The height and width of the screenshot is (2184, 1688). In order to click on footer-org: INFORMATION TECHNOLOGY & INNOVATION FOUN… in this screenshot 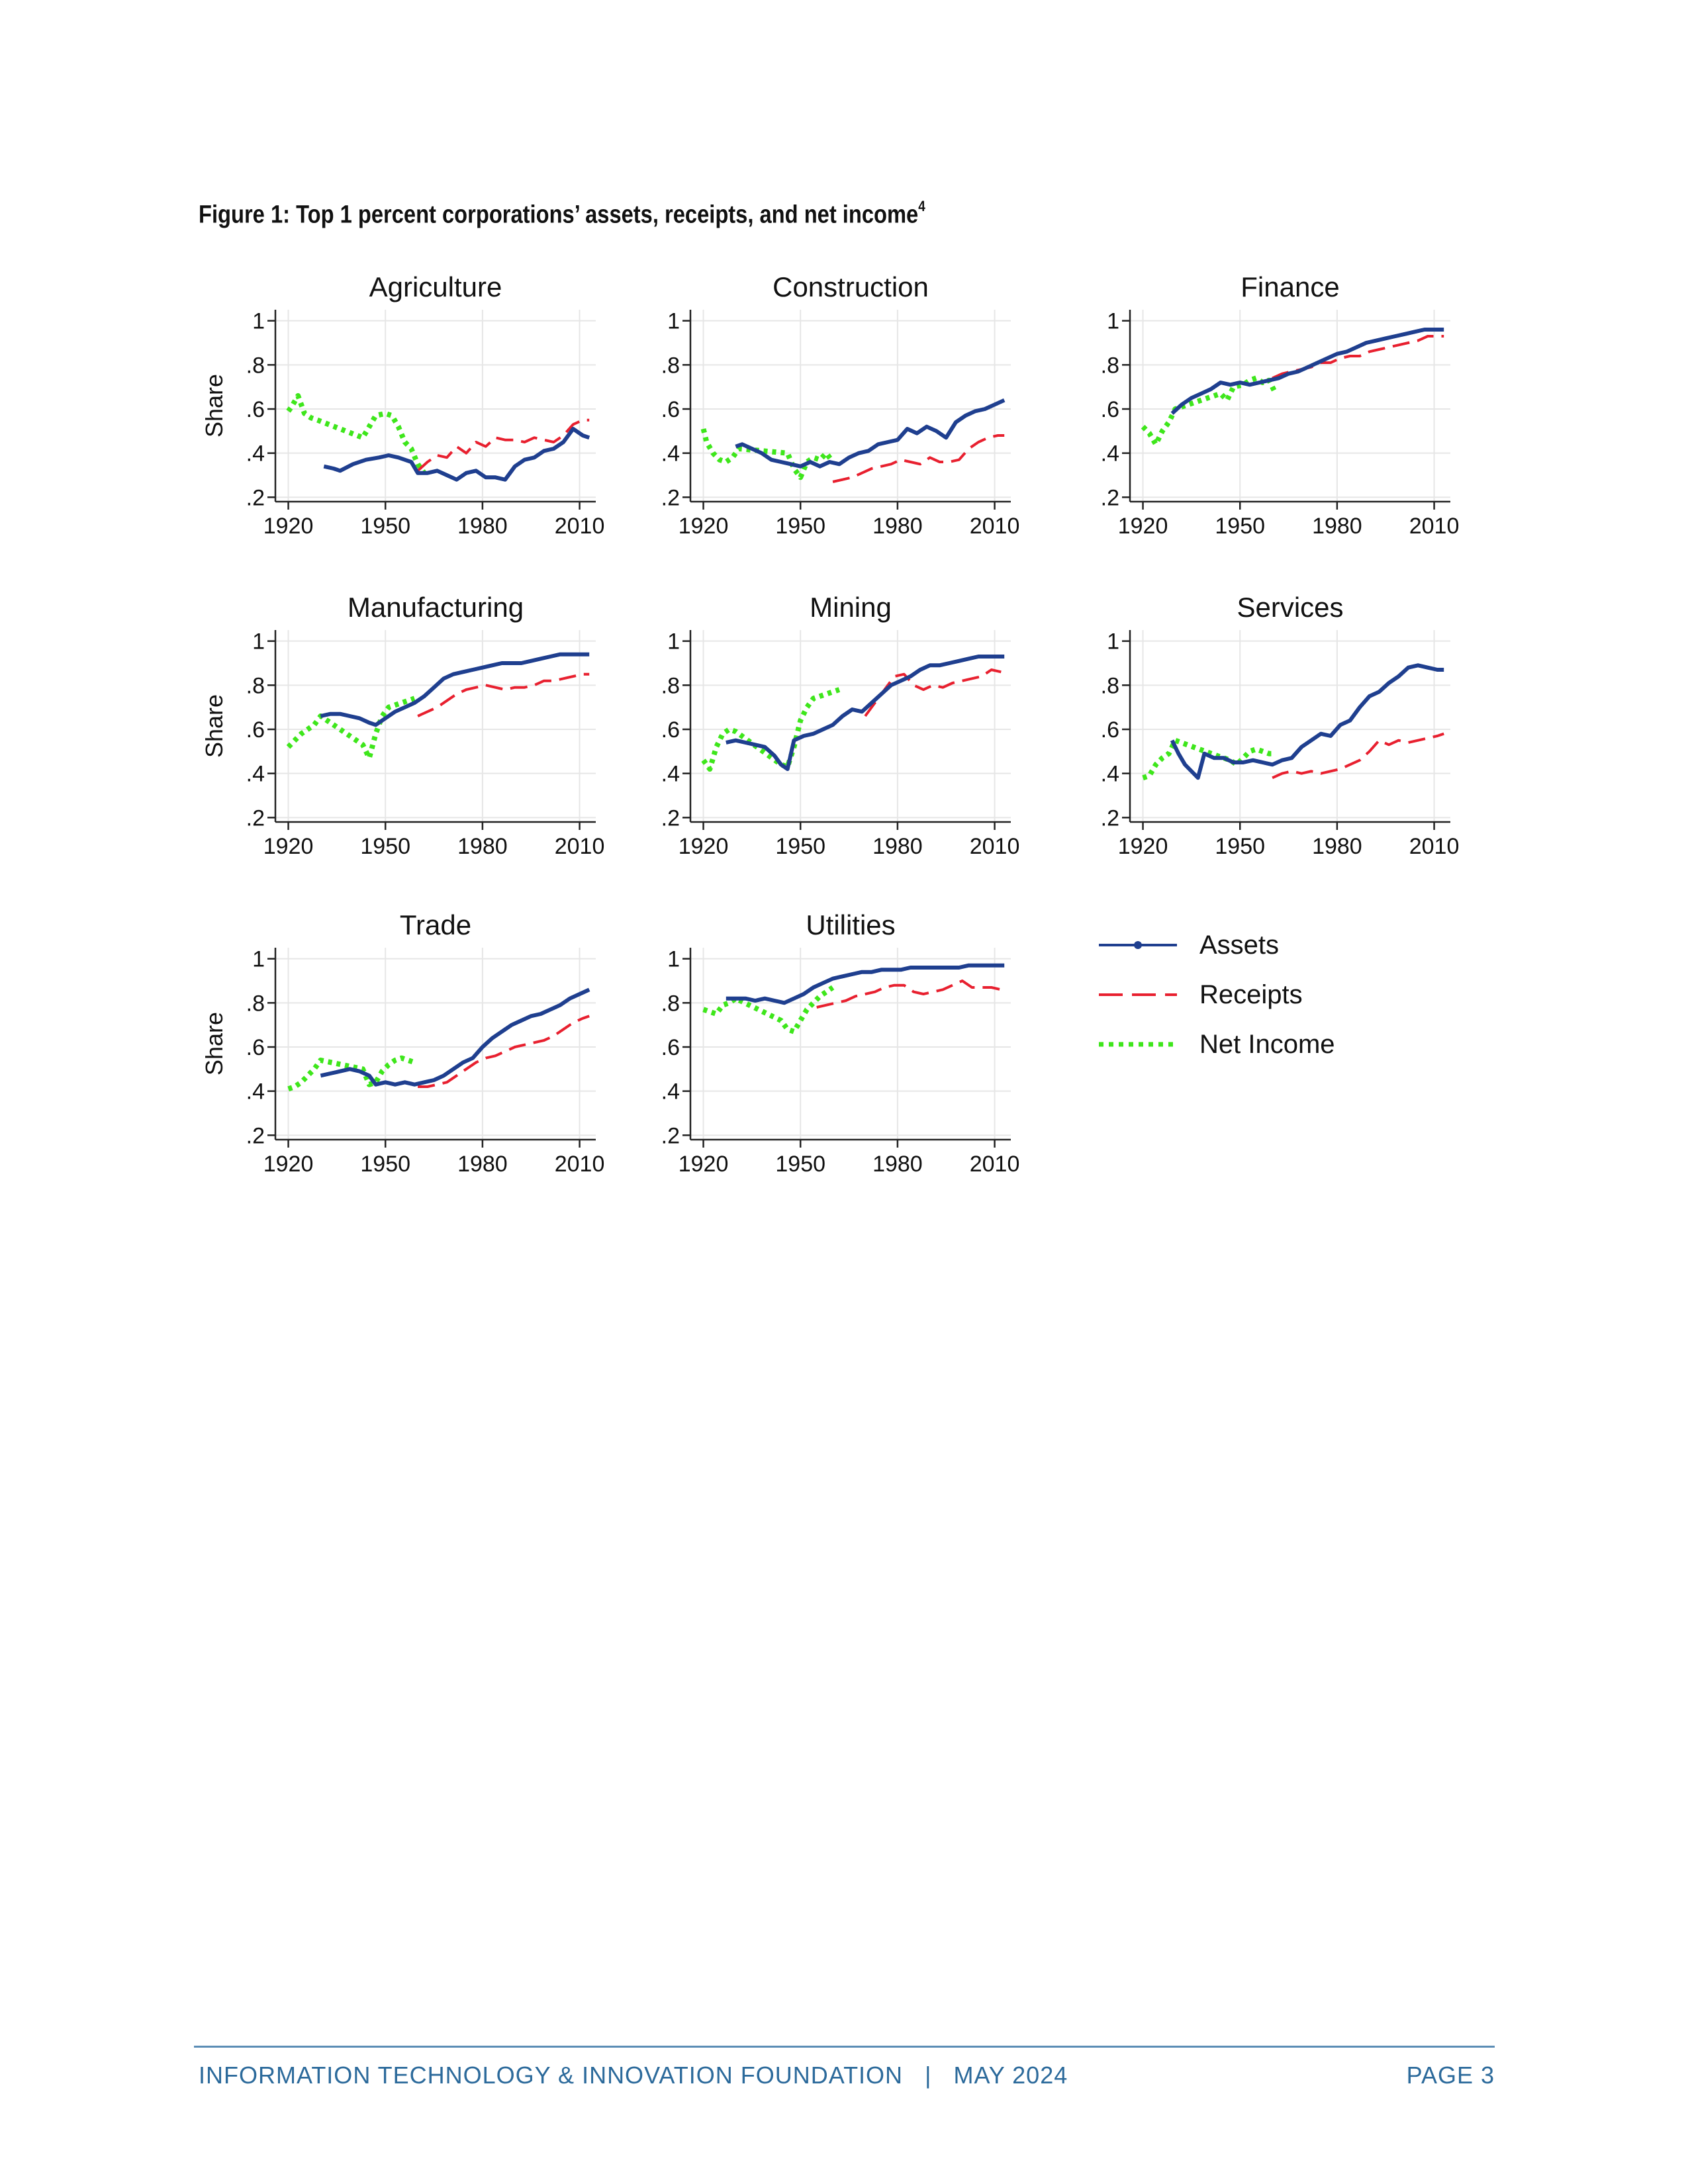, I will do `click(633, 2075)`.